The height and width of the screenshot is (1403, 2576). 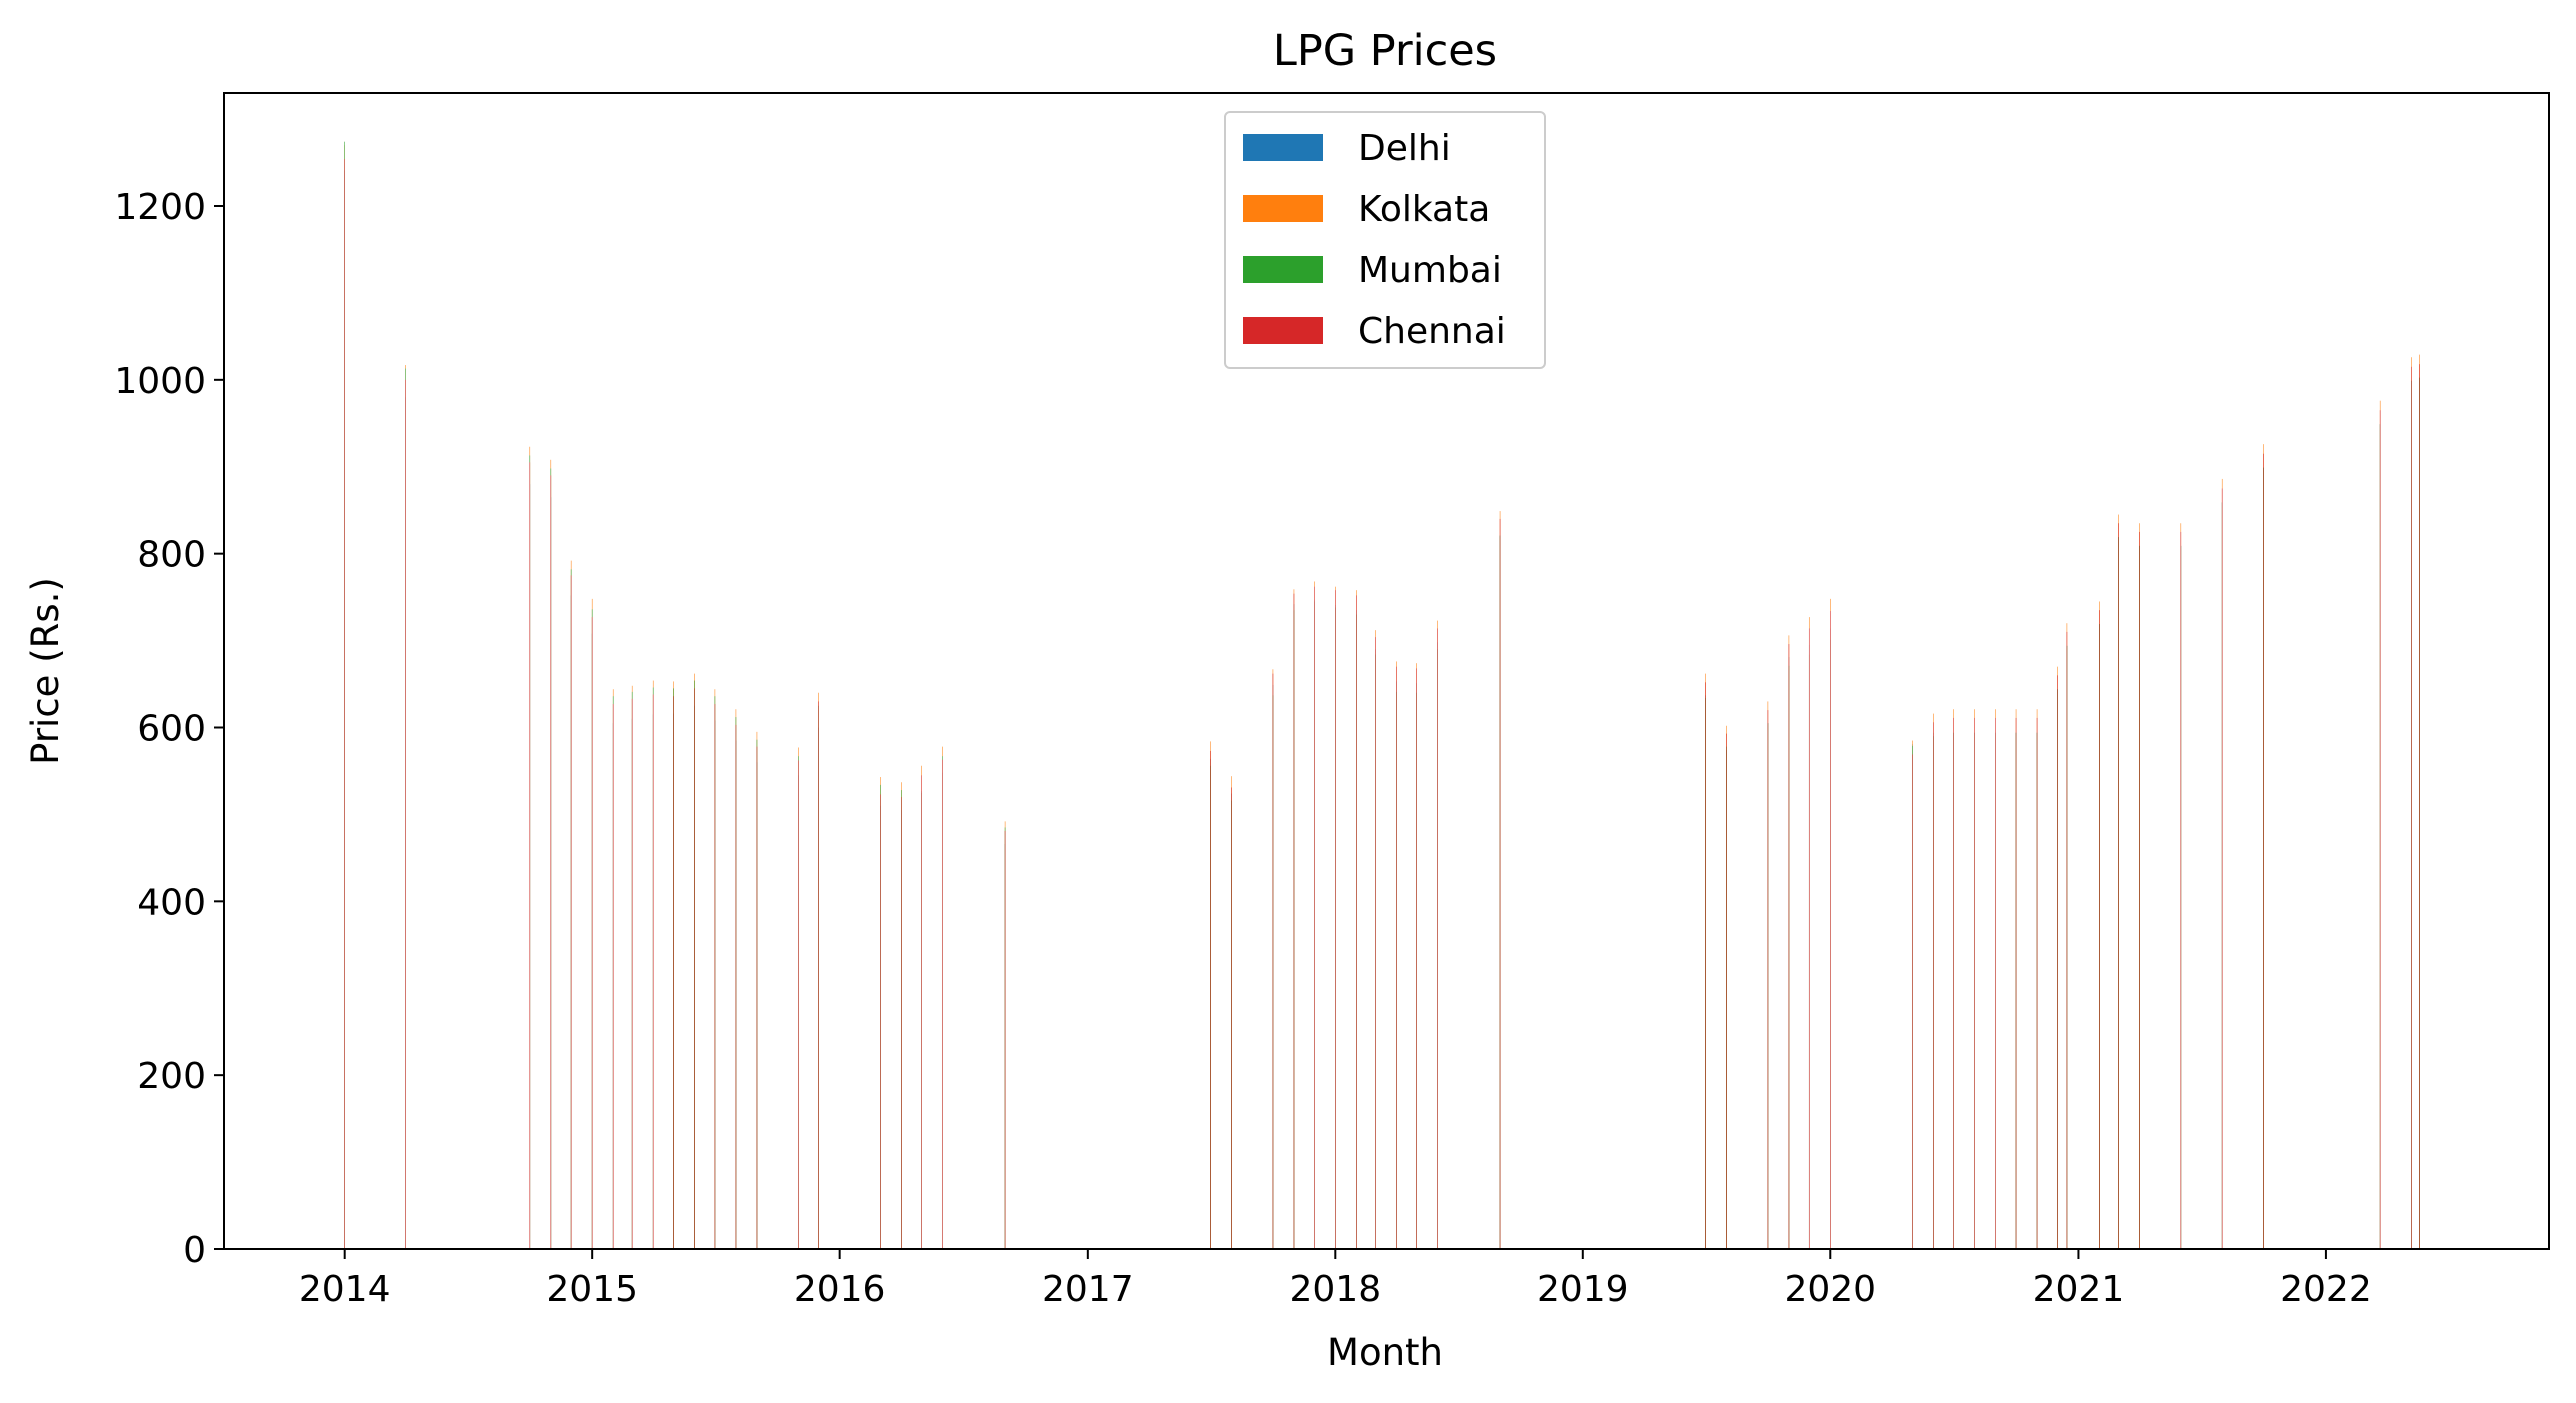 I want to click on chart-title: LPG Prices, so click(x=1385, y=51).